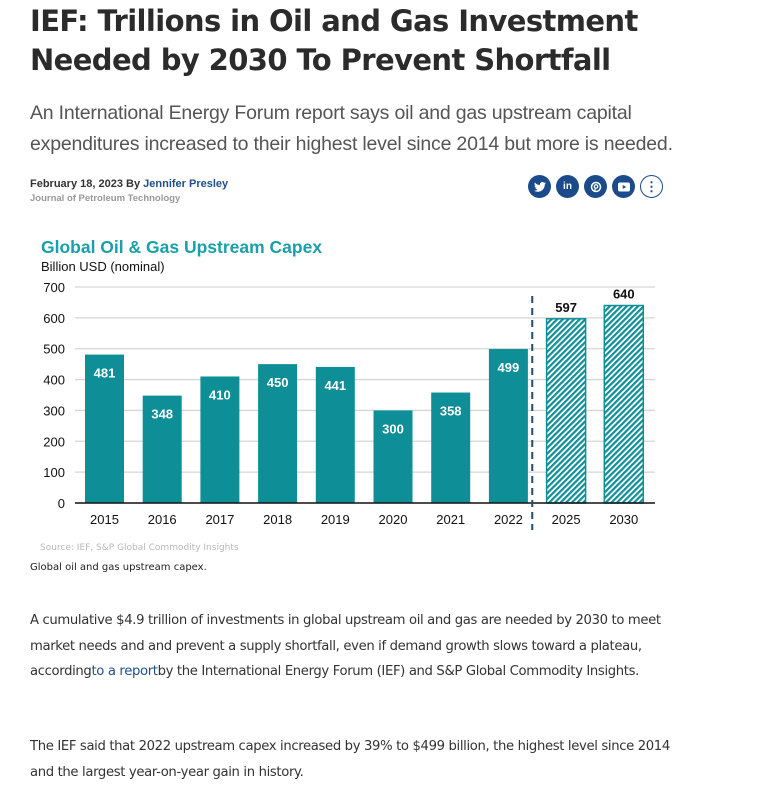 The image size is (770, 788). What do you see at coordinates (219, 519) in the screenshot?
I see `x-tick-label: 2017` at bounding box center [219, 519].